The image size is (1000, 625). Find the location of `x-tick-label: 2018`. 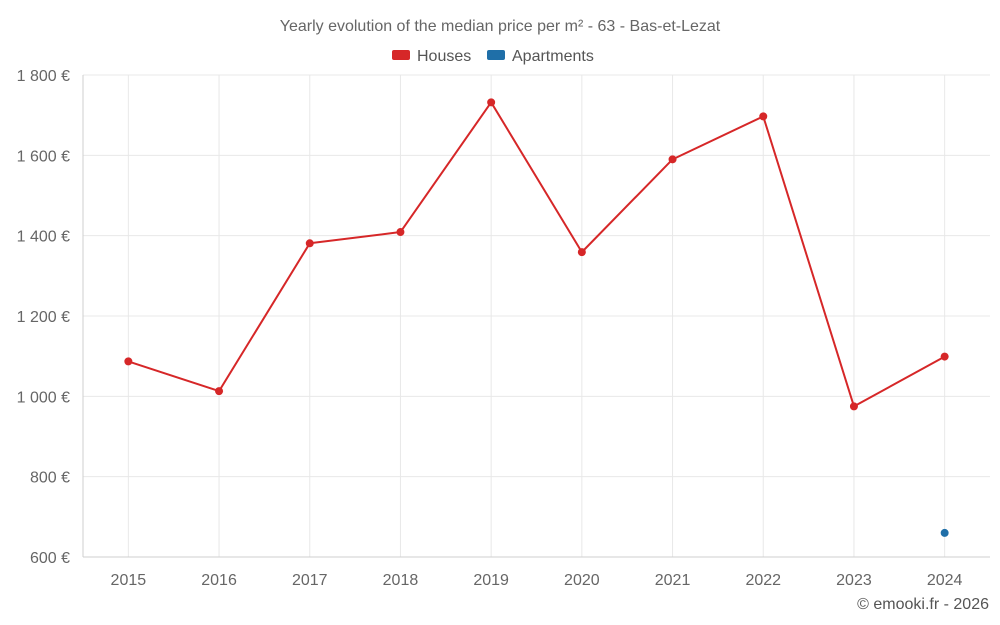

x-tick-label: 2018 is located at coordinates (401, 580).